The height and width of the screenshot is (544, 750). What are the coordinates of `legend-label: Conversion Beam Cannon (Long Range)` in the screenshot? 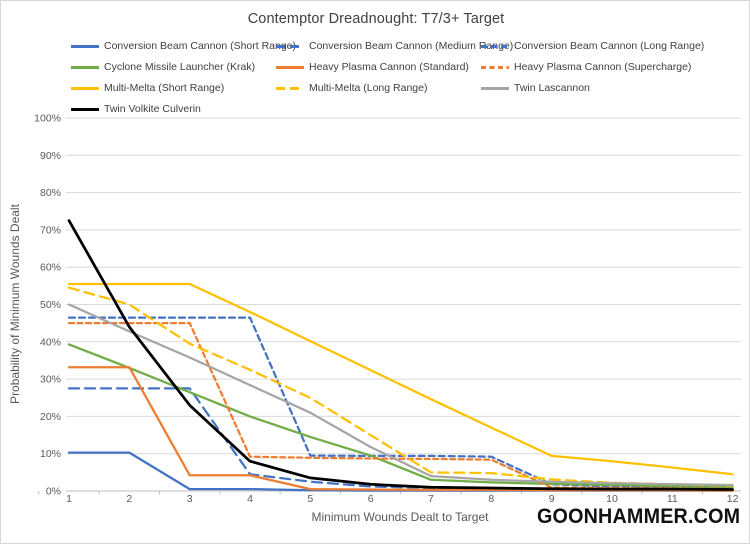 It's located at (609, 46).